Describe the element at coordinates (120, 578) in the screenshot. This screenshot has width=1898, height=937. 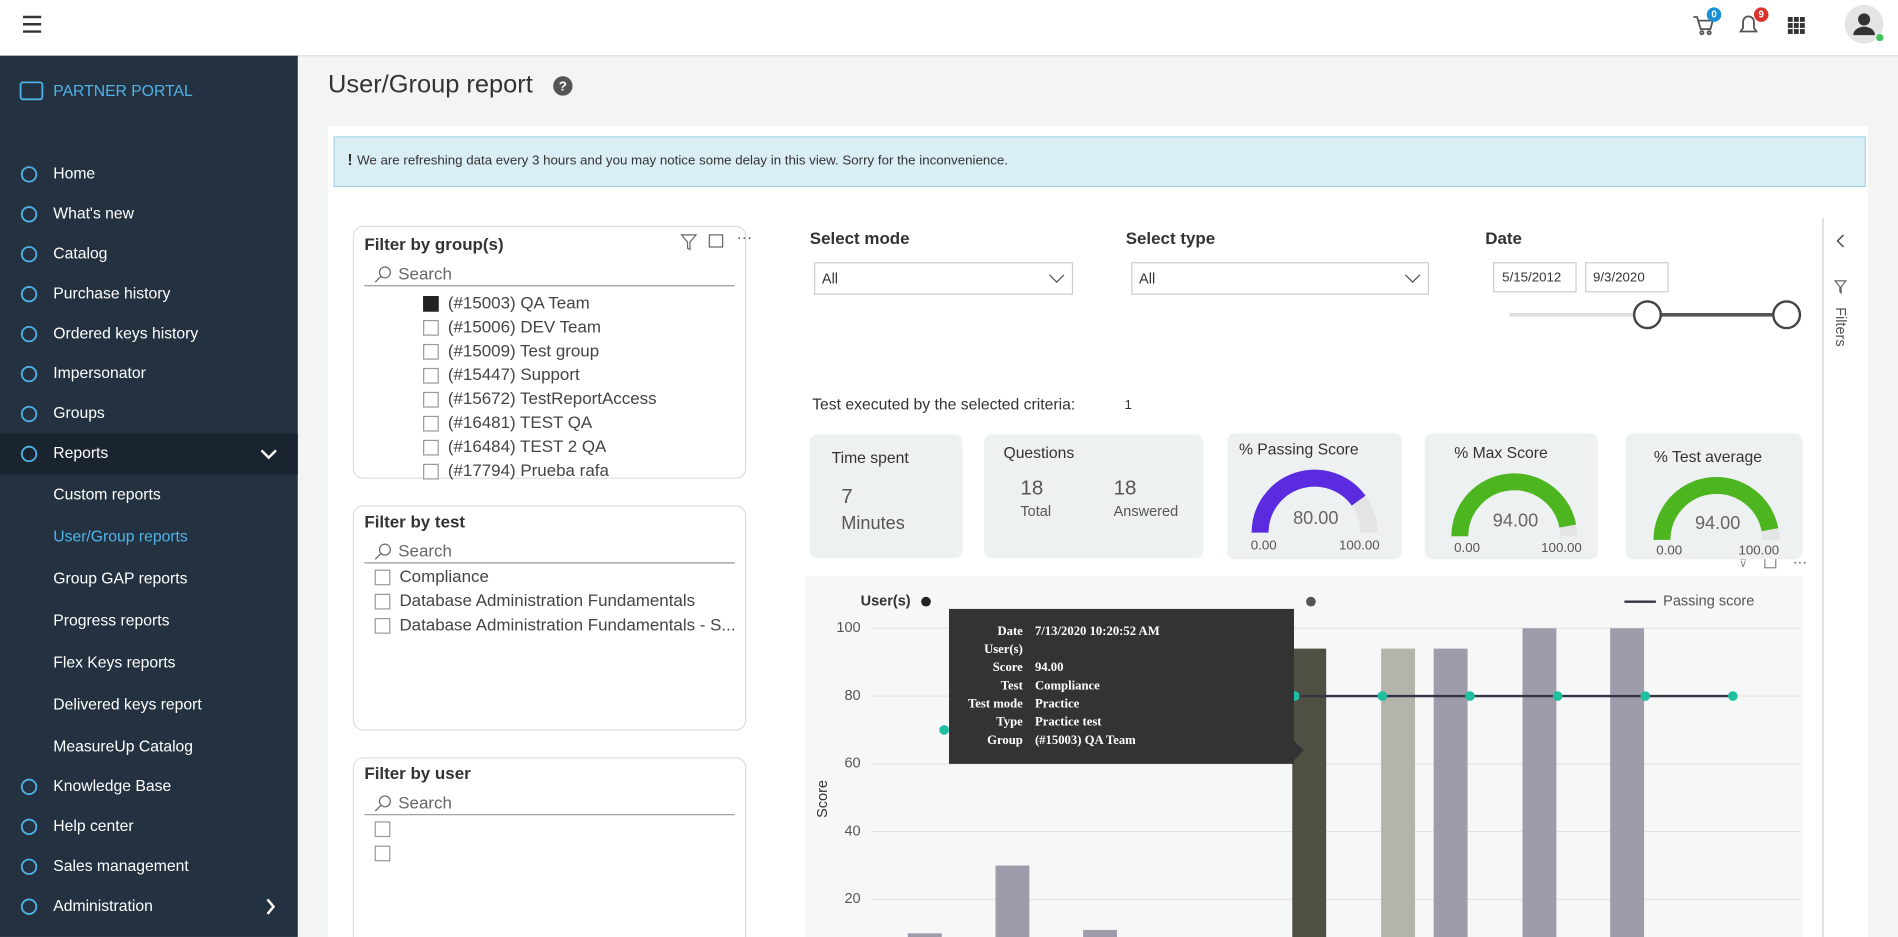
I see `submenu-item: Group GAP reports` at that location.